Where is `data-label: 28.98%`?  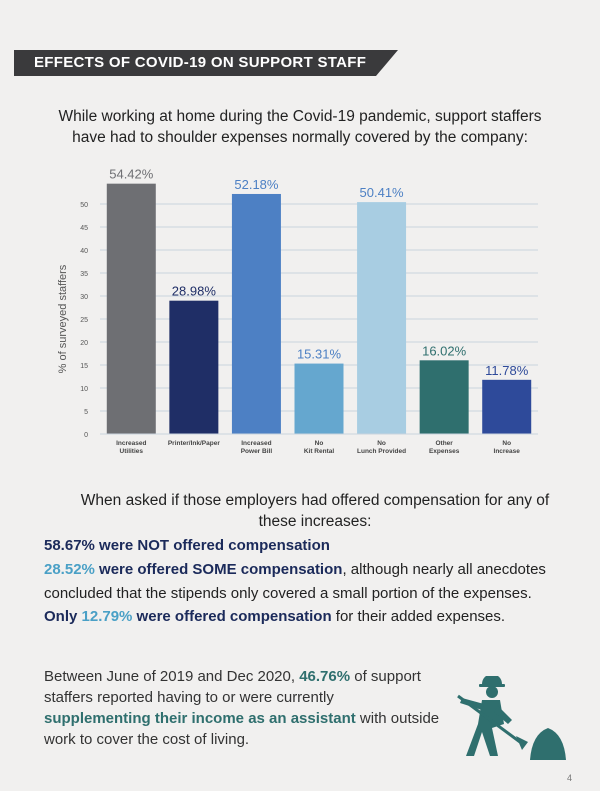 data-label: 28.98% is located at coordinates (194, 291).